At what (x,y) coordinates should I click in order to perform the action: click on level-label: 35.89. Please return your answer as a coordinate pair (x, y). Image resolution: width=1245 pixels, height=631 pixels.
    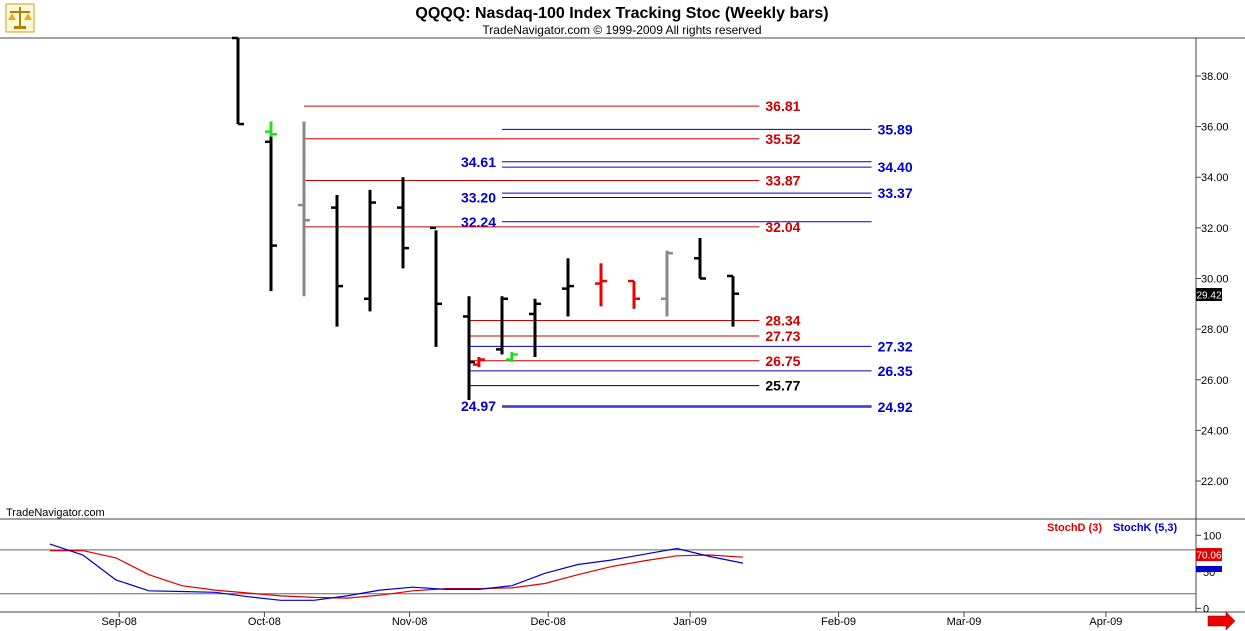
    Looking at the image, I should click on (895, 129).